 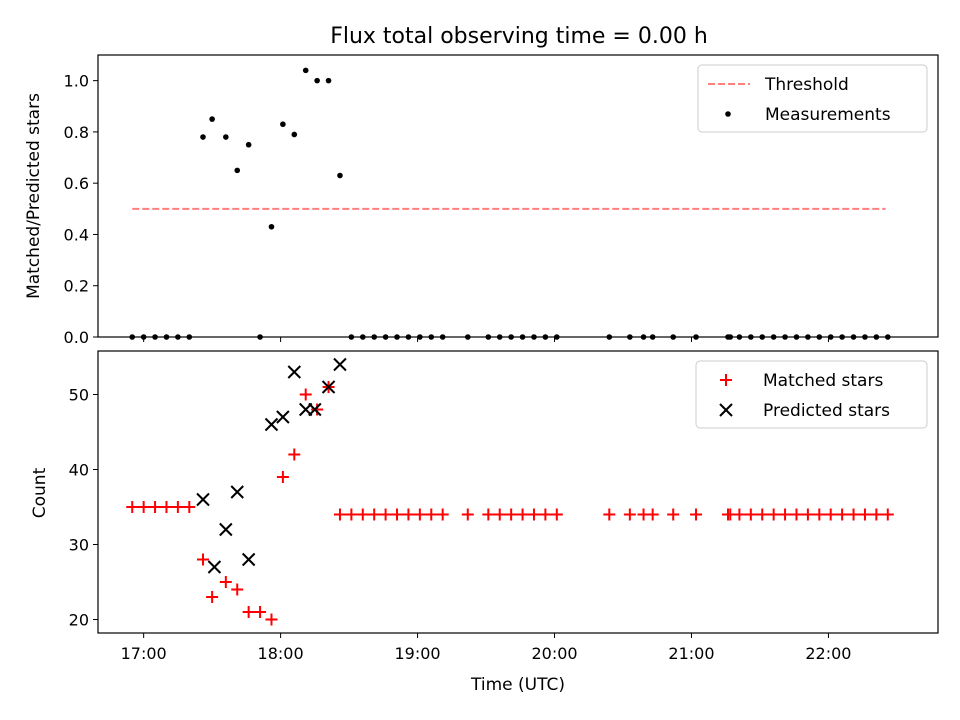 I want to click on x-axis-label: Time (UTC), so click(x=517, y=685).